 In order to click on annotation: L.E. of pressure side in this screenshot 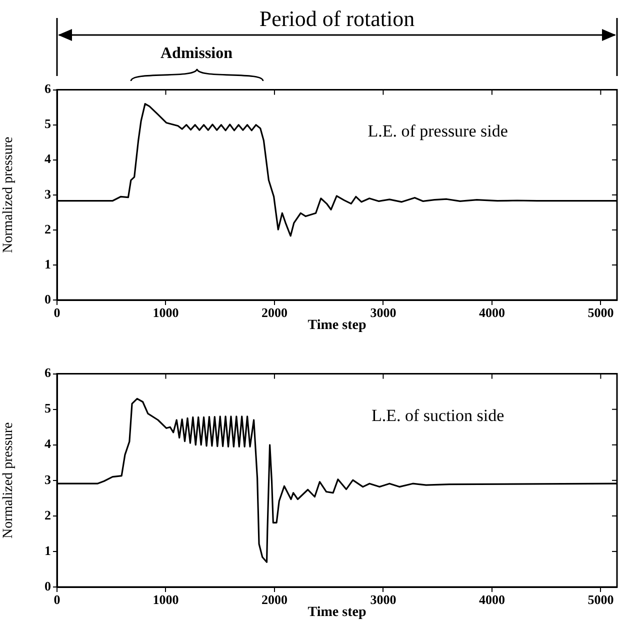, I will do `click(438, 130)`.